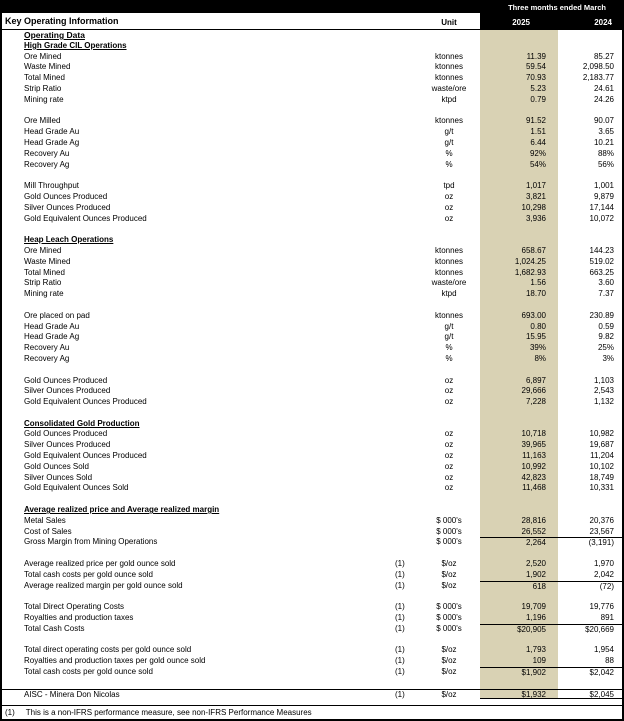  I want to click on value-2024: 519.02, so click(601, 261).